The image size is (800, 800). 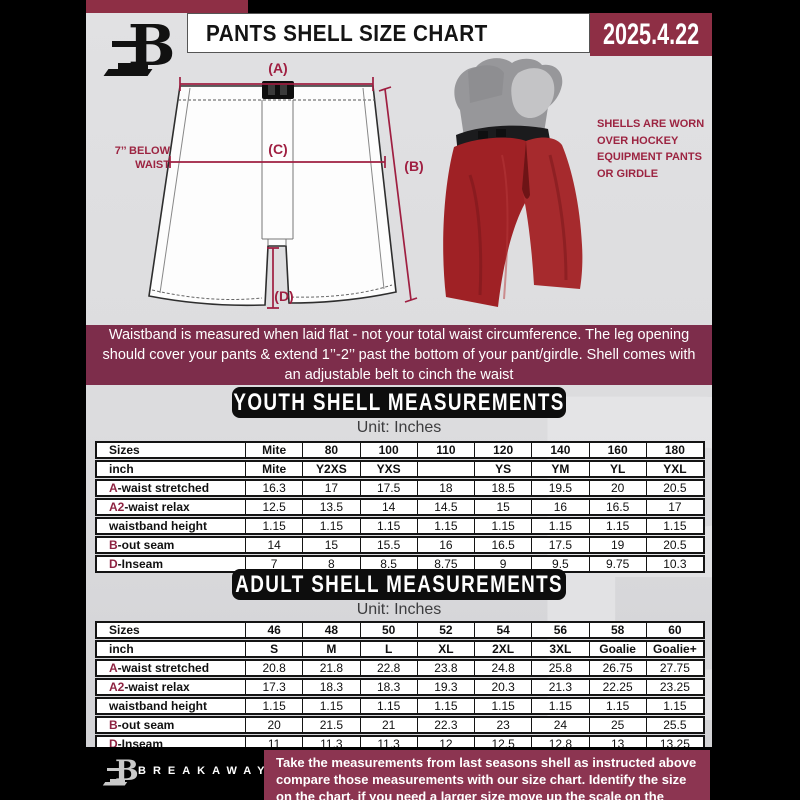 What do you see at coordinates (388, 668) in the screenshot?
I see `table-cell: 22.8` at bounding box center [388, 668].